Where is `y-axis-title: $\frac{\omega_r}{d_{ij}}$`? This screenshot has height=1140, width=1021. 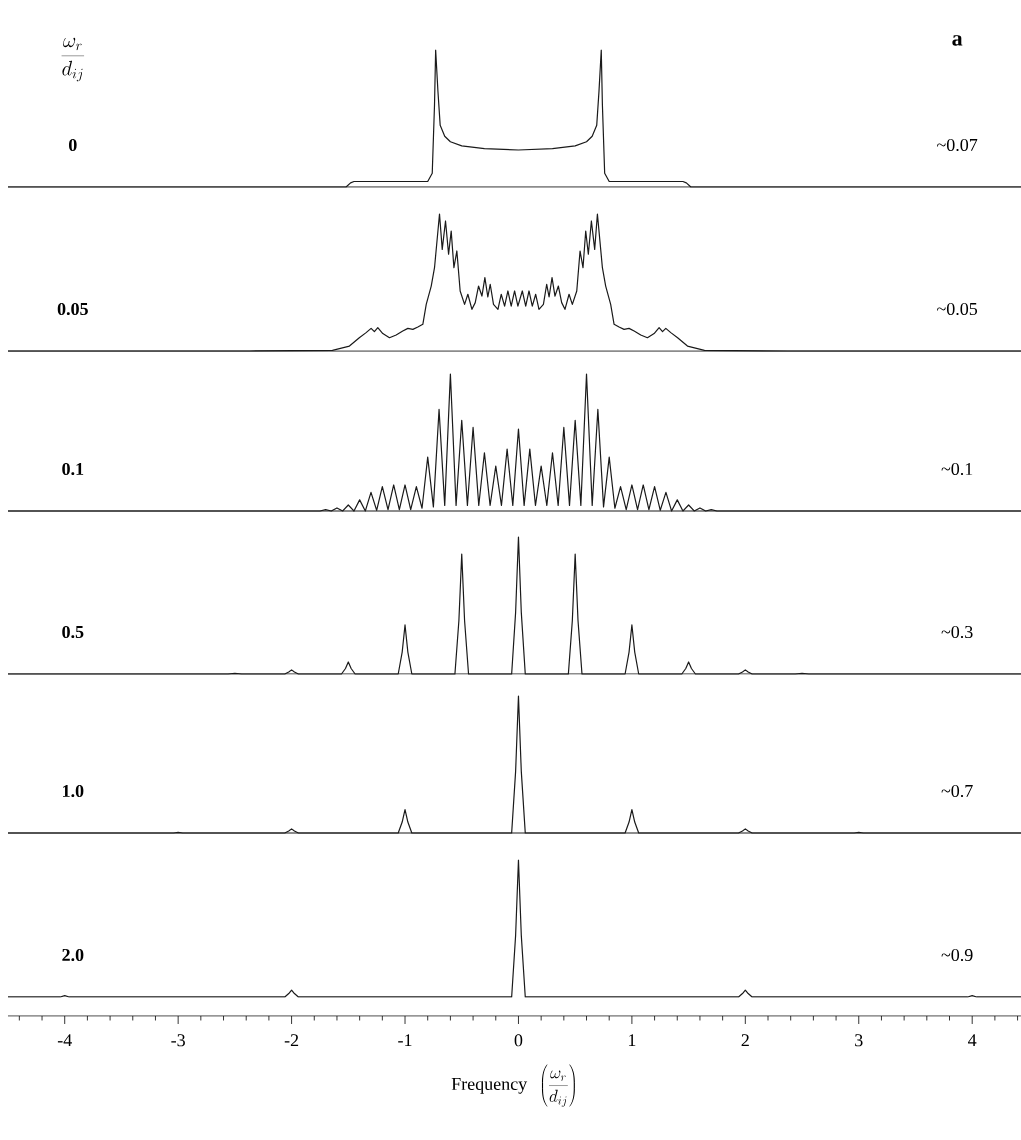 y-axis-title: $\frac{\omega_r}{d_{ij}}$ is located at coordinates (73, 59).